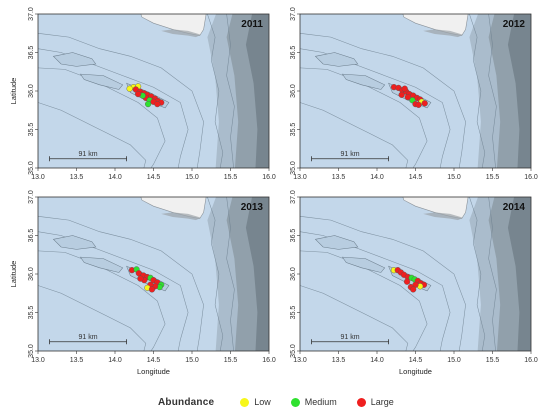 The width and height of the screenshot is (550, 413). I want to click on abundance-legend: Abundance Low Medium Large, so click(286, 402).